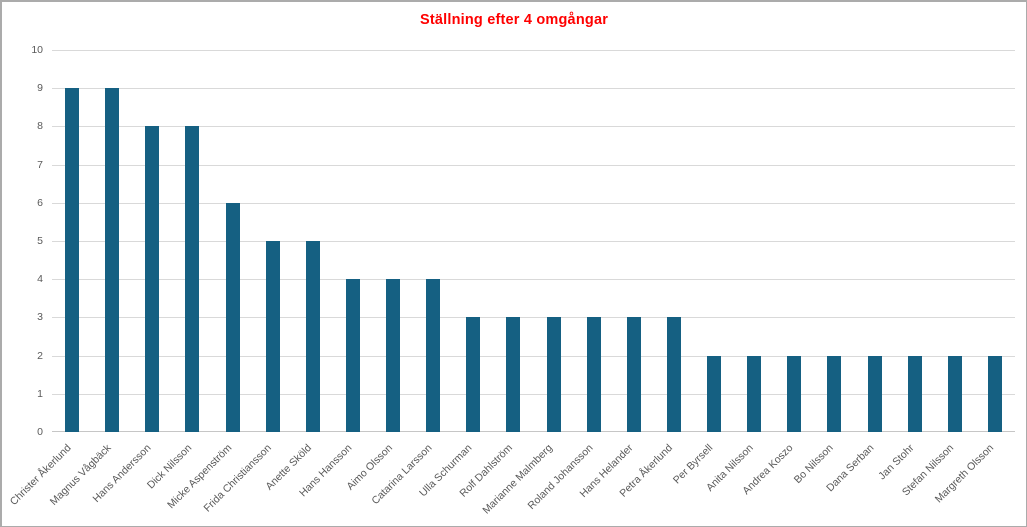 This screenshot has height=527, width=1027. What do you see at coordinates (40, 164) in the screenshot?
I see `y-tick-label: 7` at bounding box center [40, 164].